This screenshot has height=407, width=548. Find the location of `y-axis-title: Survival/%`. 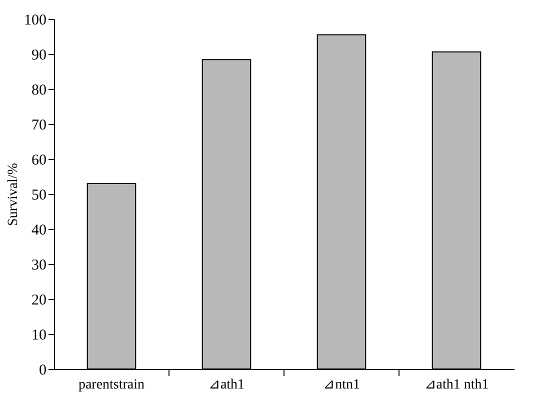

y-axis-title: Survival/% is located at coordinates (13, 194).